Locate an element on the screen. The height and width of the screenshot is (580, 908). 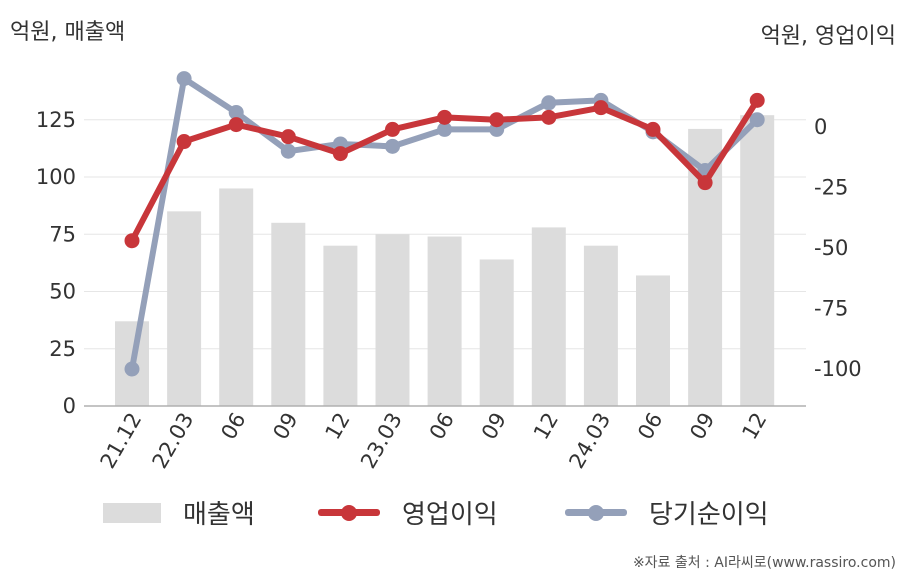
right-y-tick-label: 0 is located at coordinates (820, 127).